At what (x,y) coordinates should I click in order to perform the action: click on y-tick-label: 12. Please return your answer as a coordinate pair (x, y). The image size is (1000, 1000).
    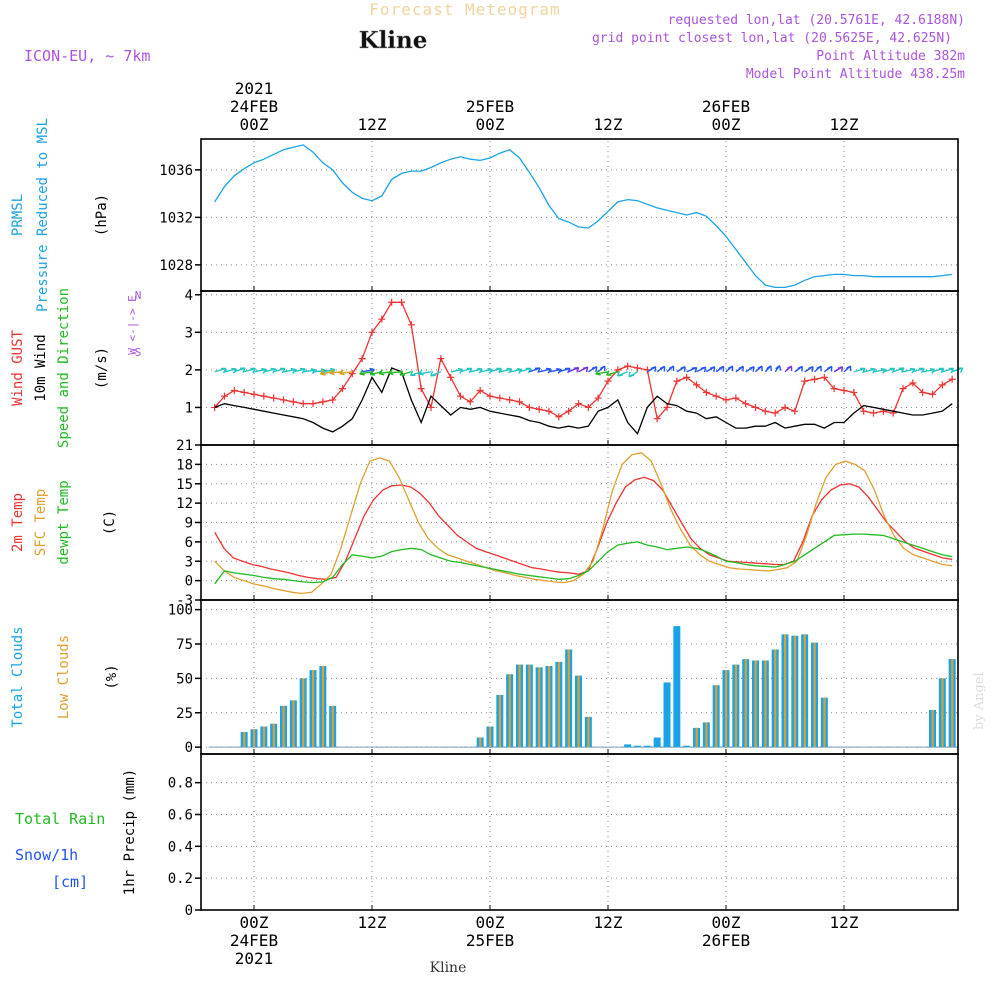
    Looking at the image, I should click on (184, 504).